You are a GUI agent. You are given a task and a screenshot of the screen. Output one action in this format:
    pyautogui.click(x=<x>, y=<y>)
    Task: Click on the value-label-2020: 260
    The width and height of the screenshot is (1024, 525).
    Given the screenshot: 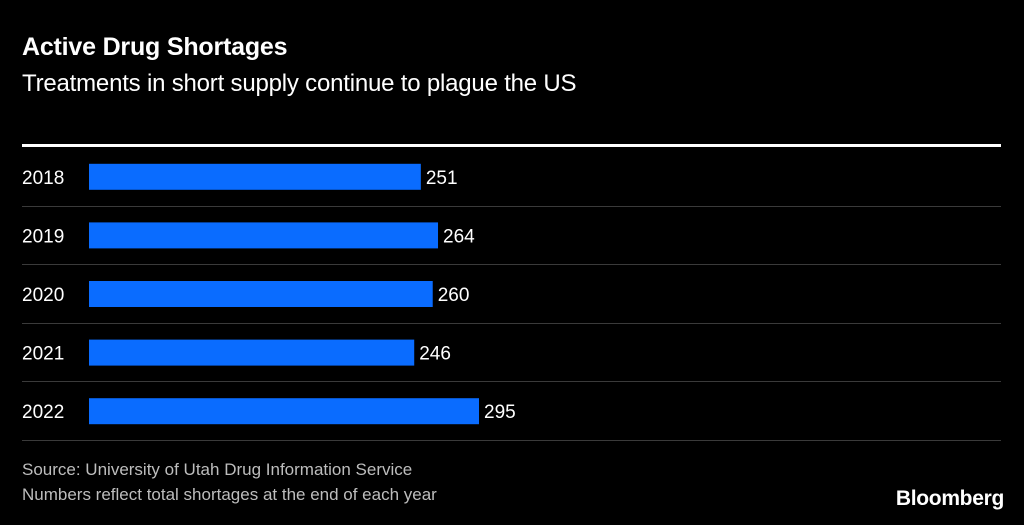 What is the action you would take?
    pyautogui.click(x=454, y=295)
    